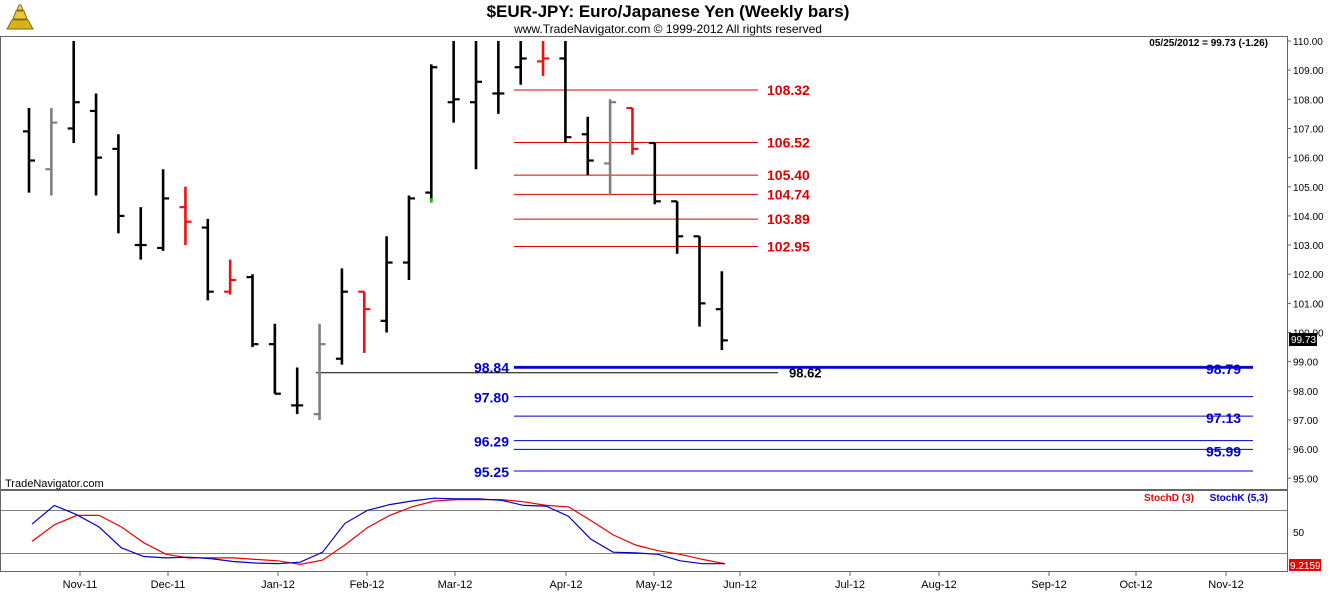 This screenshot has height=594, width=1336. I want to click on resistance-label: 108.32, so click(788, 90).